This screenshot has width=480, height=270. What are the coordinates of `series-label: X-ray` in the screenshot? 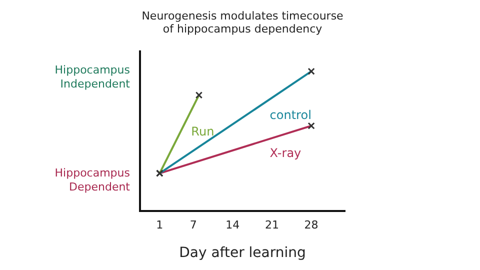 It's located at (286, 153).